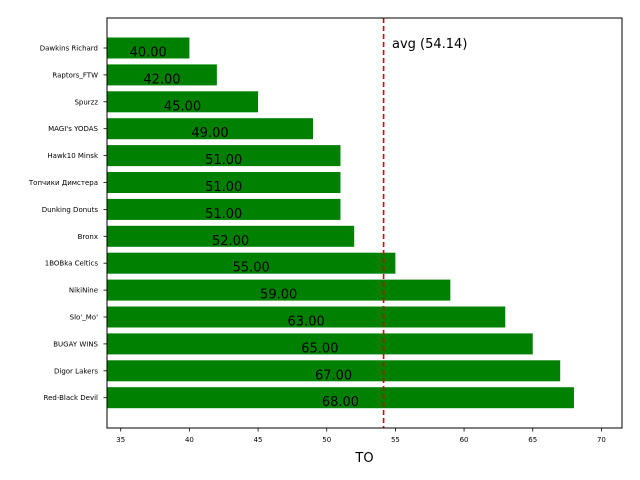 Image resolution: width=640 pixels, height=480 pixels. Describe the element at coordinates (532, 440) in the screenshot. I see `x-tick-label: 65` at that location.